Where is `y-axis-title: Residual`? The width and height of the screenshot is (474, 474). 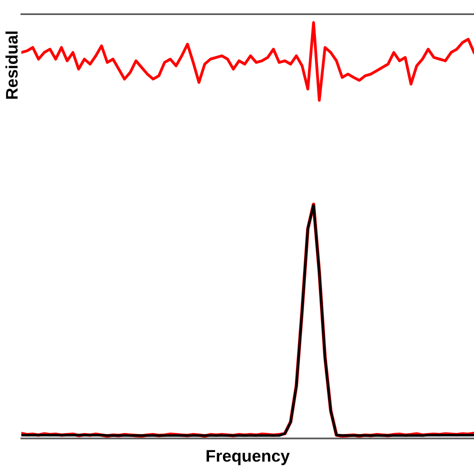
y-axis-title: Residual is located at coordinates (11, 65).